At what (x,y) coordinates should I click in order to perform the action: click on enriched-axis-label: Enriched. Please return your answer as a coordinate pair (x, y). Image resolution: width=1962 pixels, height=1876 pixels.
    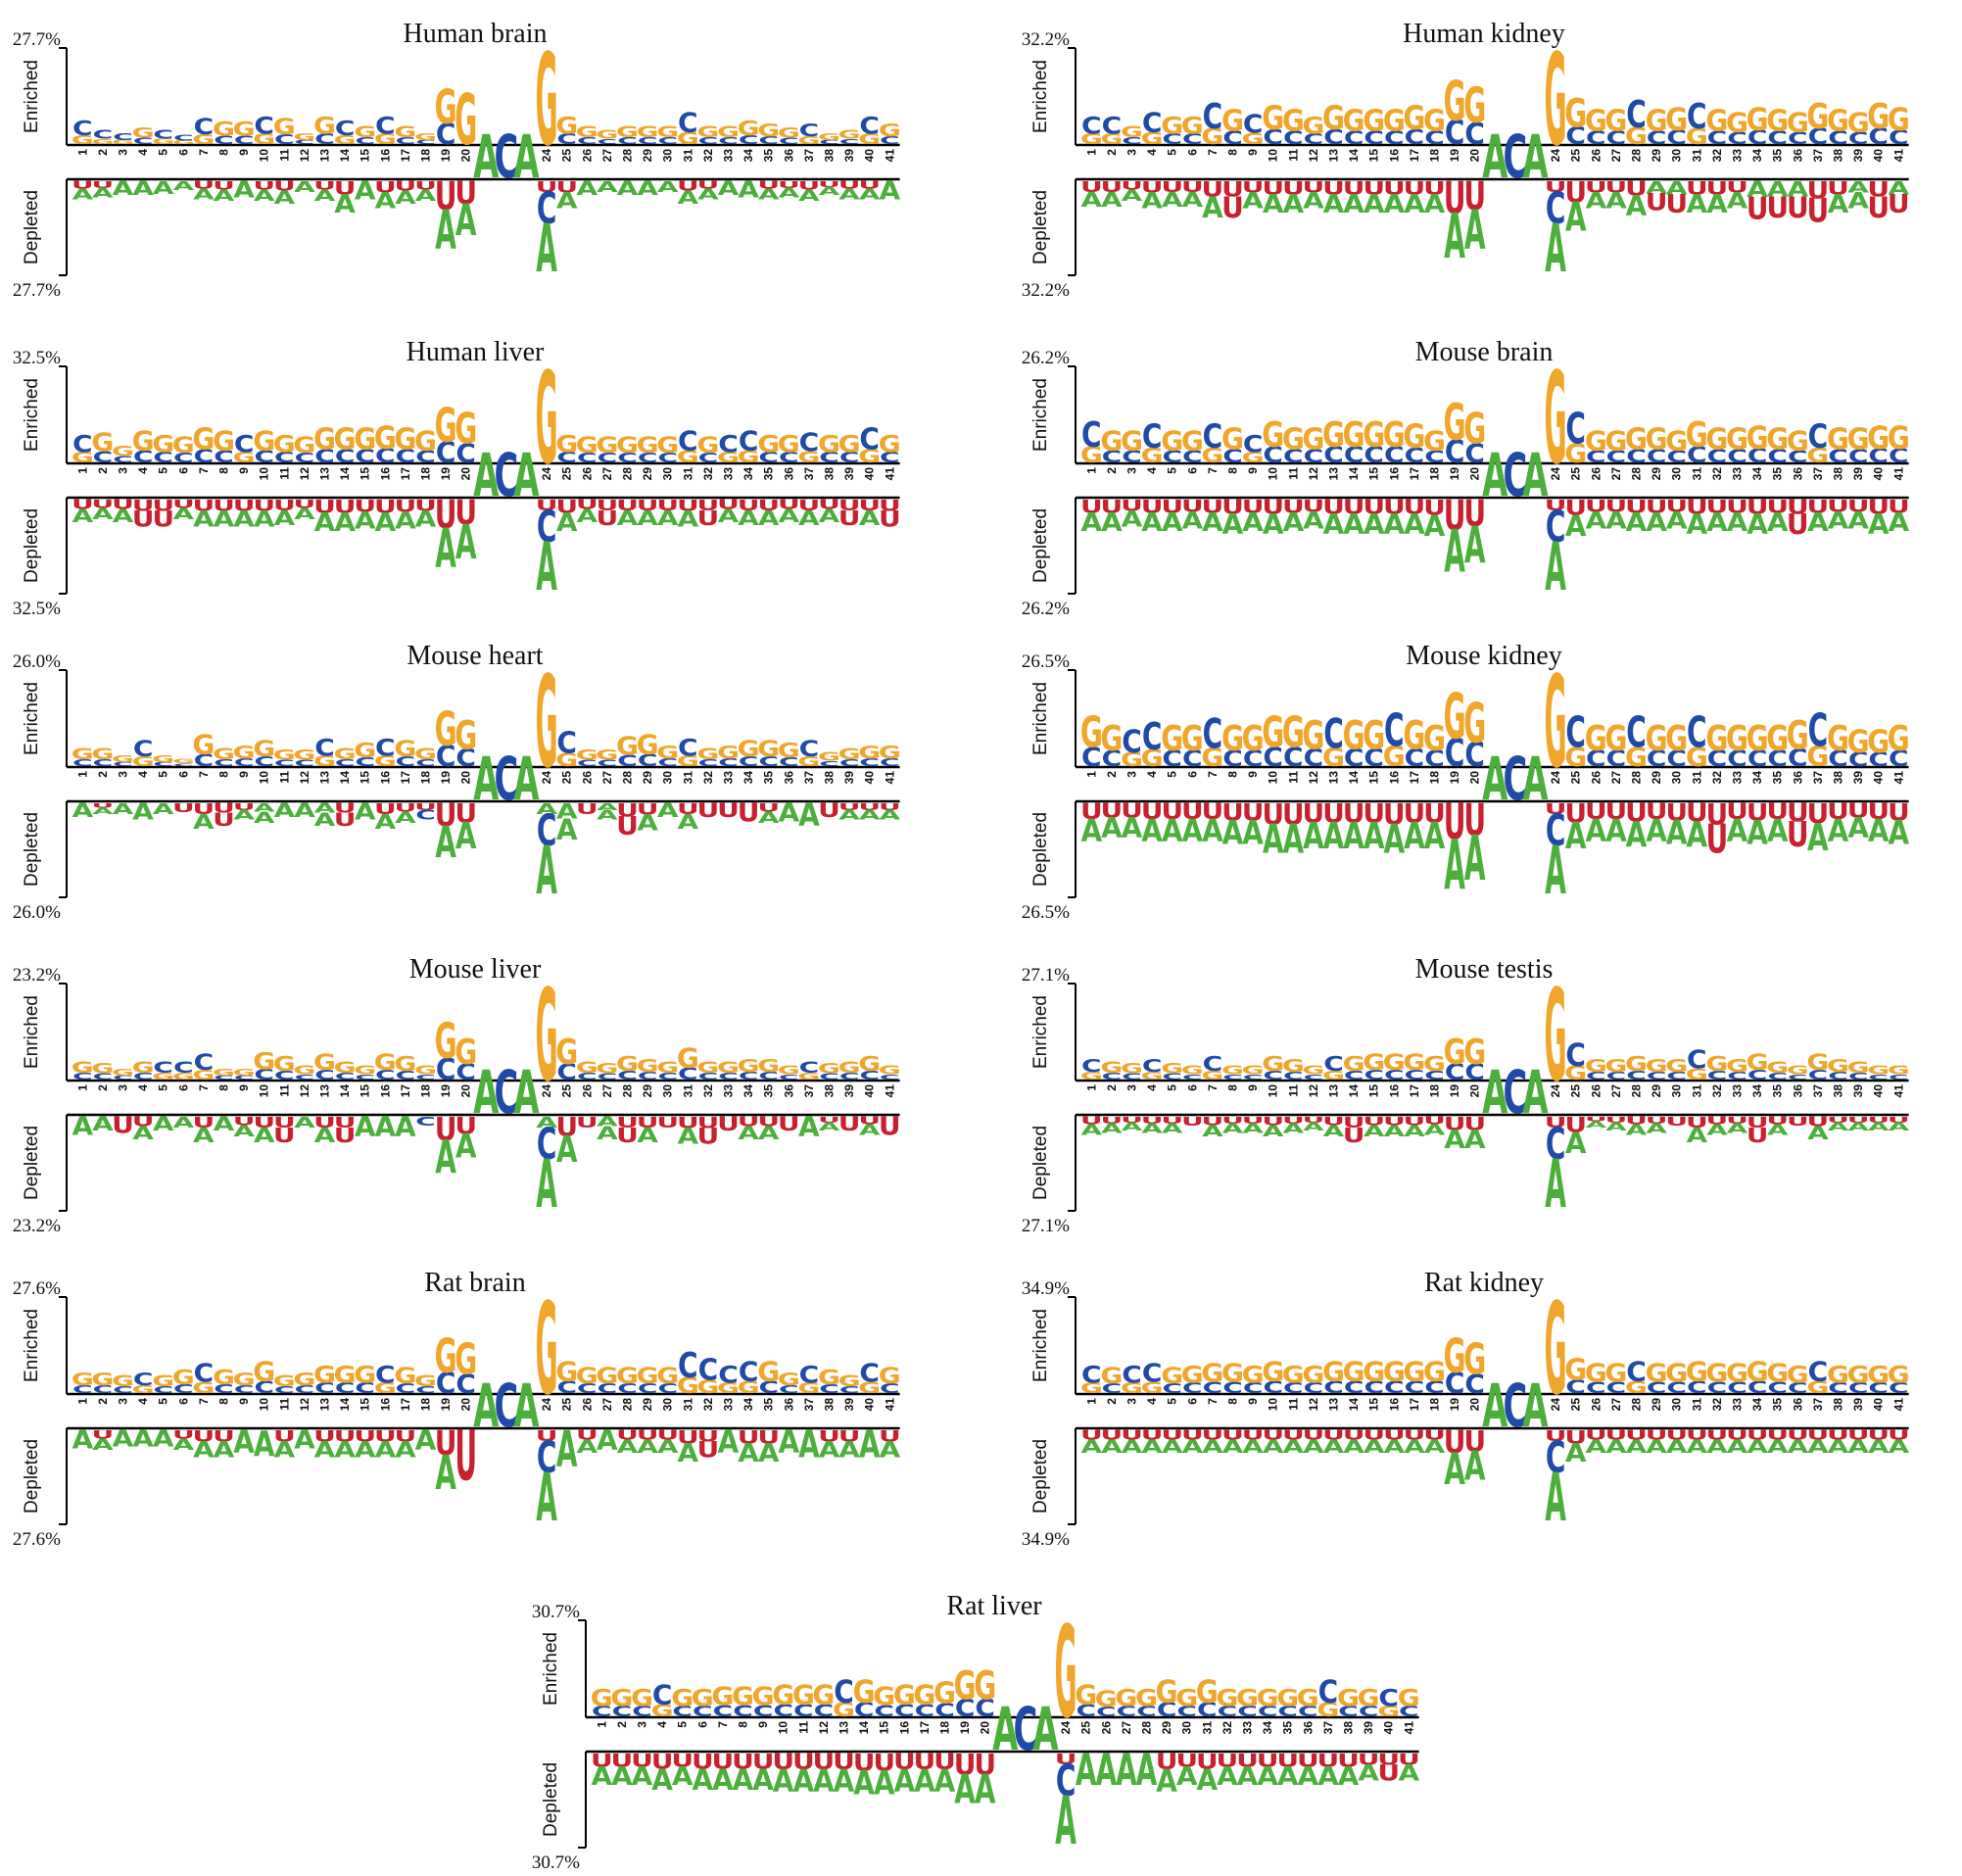
    Looking at the image, I should click on (32, 1346).